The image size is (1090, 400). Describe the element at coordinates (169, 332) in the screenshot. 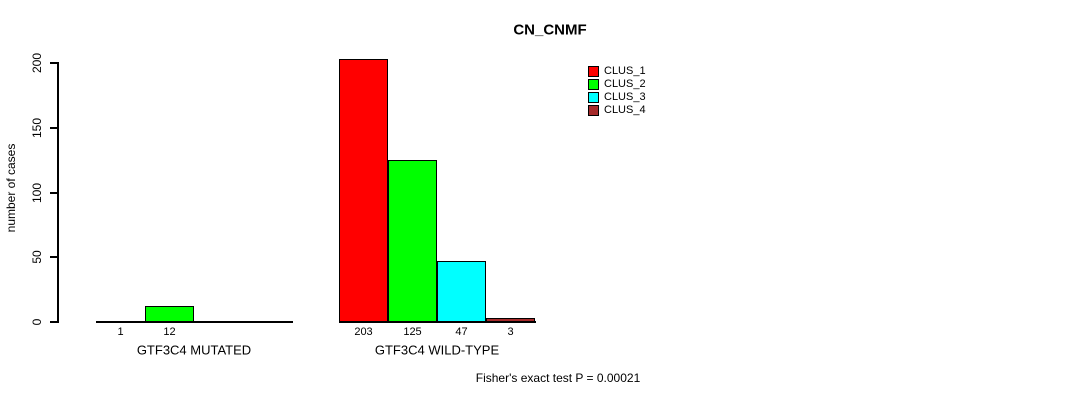

I see `bar-value-label: 12` at that location.